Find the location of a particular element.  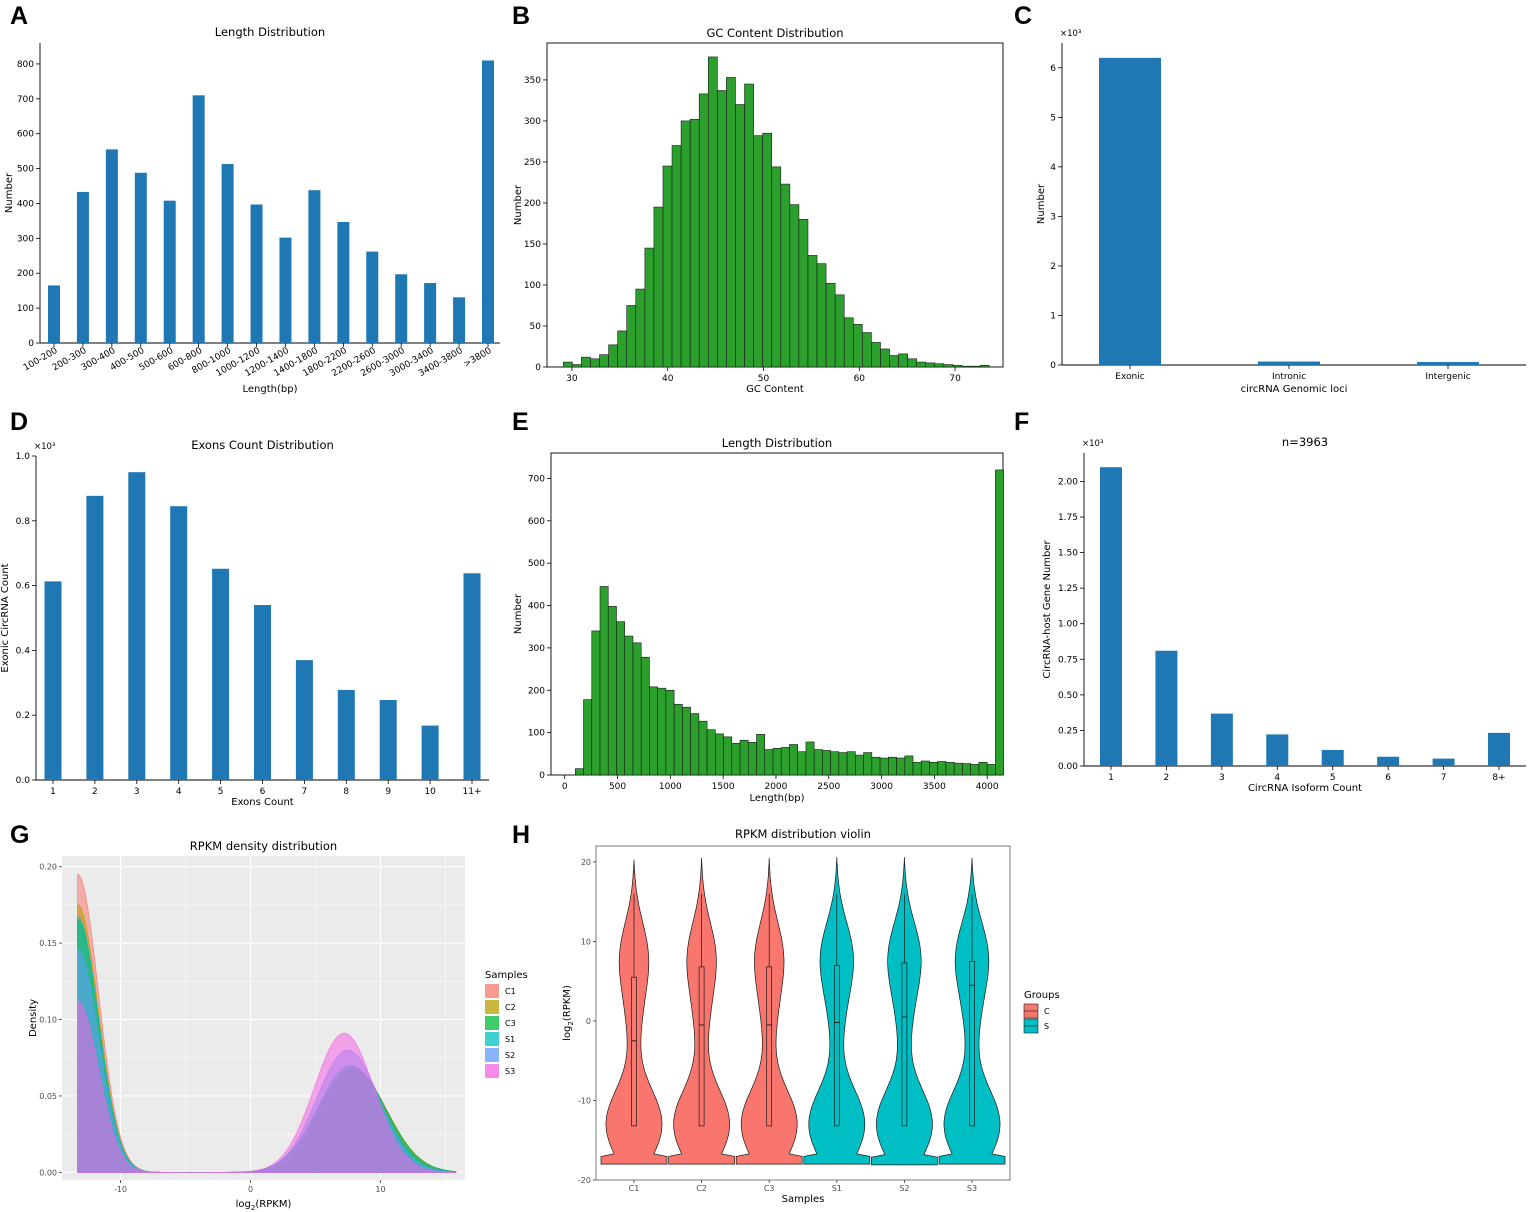

panel-letter-f: F is located at coordinates (1021, 422).